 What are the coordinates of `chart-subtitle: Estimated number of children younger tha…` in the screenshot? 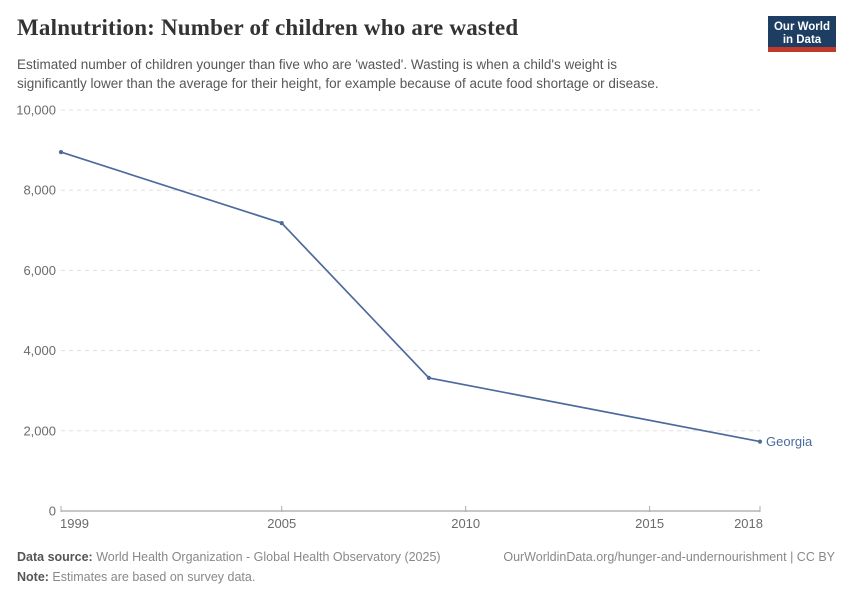 It's located at (338, 74).